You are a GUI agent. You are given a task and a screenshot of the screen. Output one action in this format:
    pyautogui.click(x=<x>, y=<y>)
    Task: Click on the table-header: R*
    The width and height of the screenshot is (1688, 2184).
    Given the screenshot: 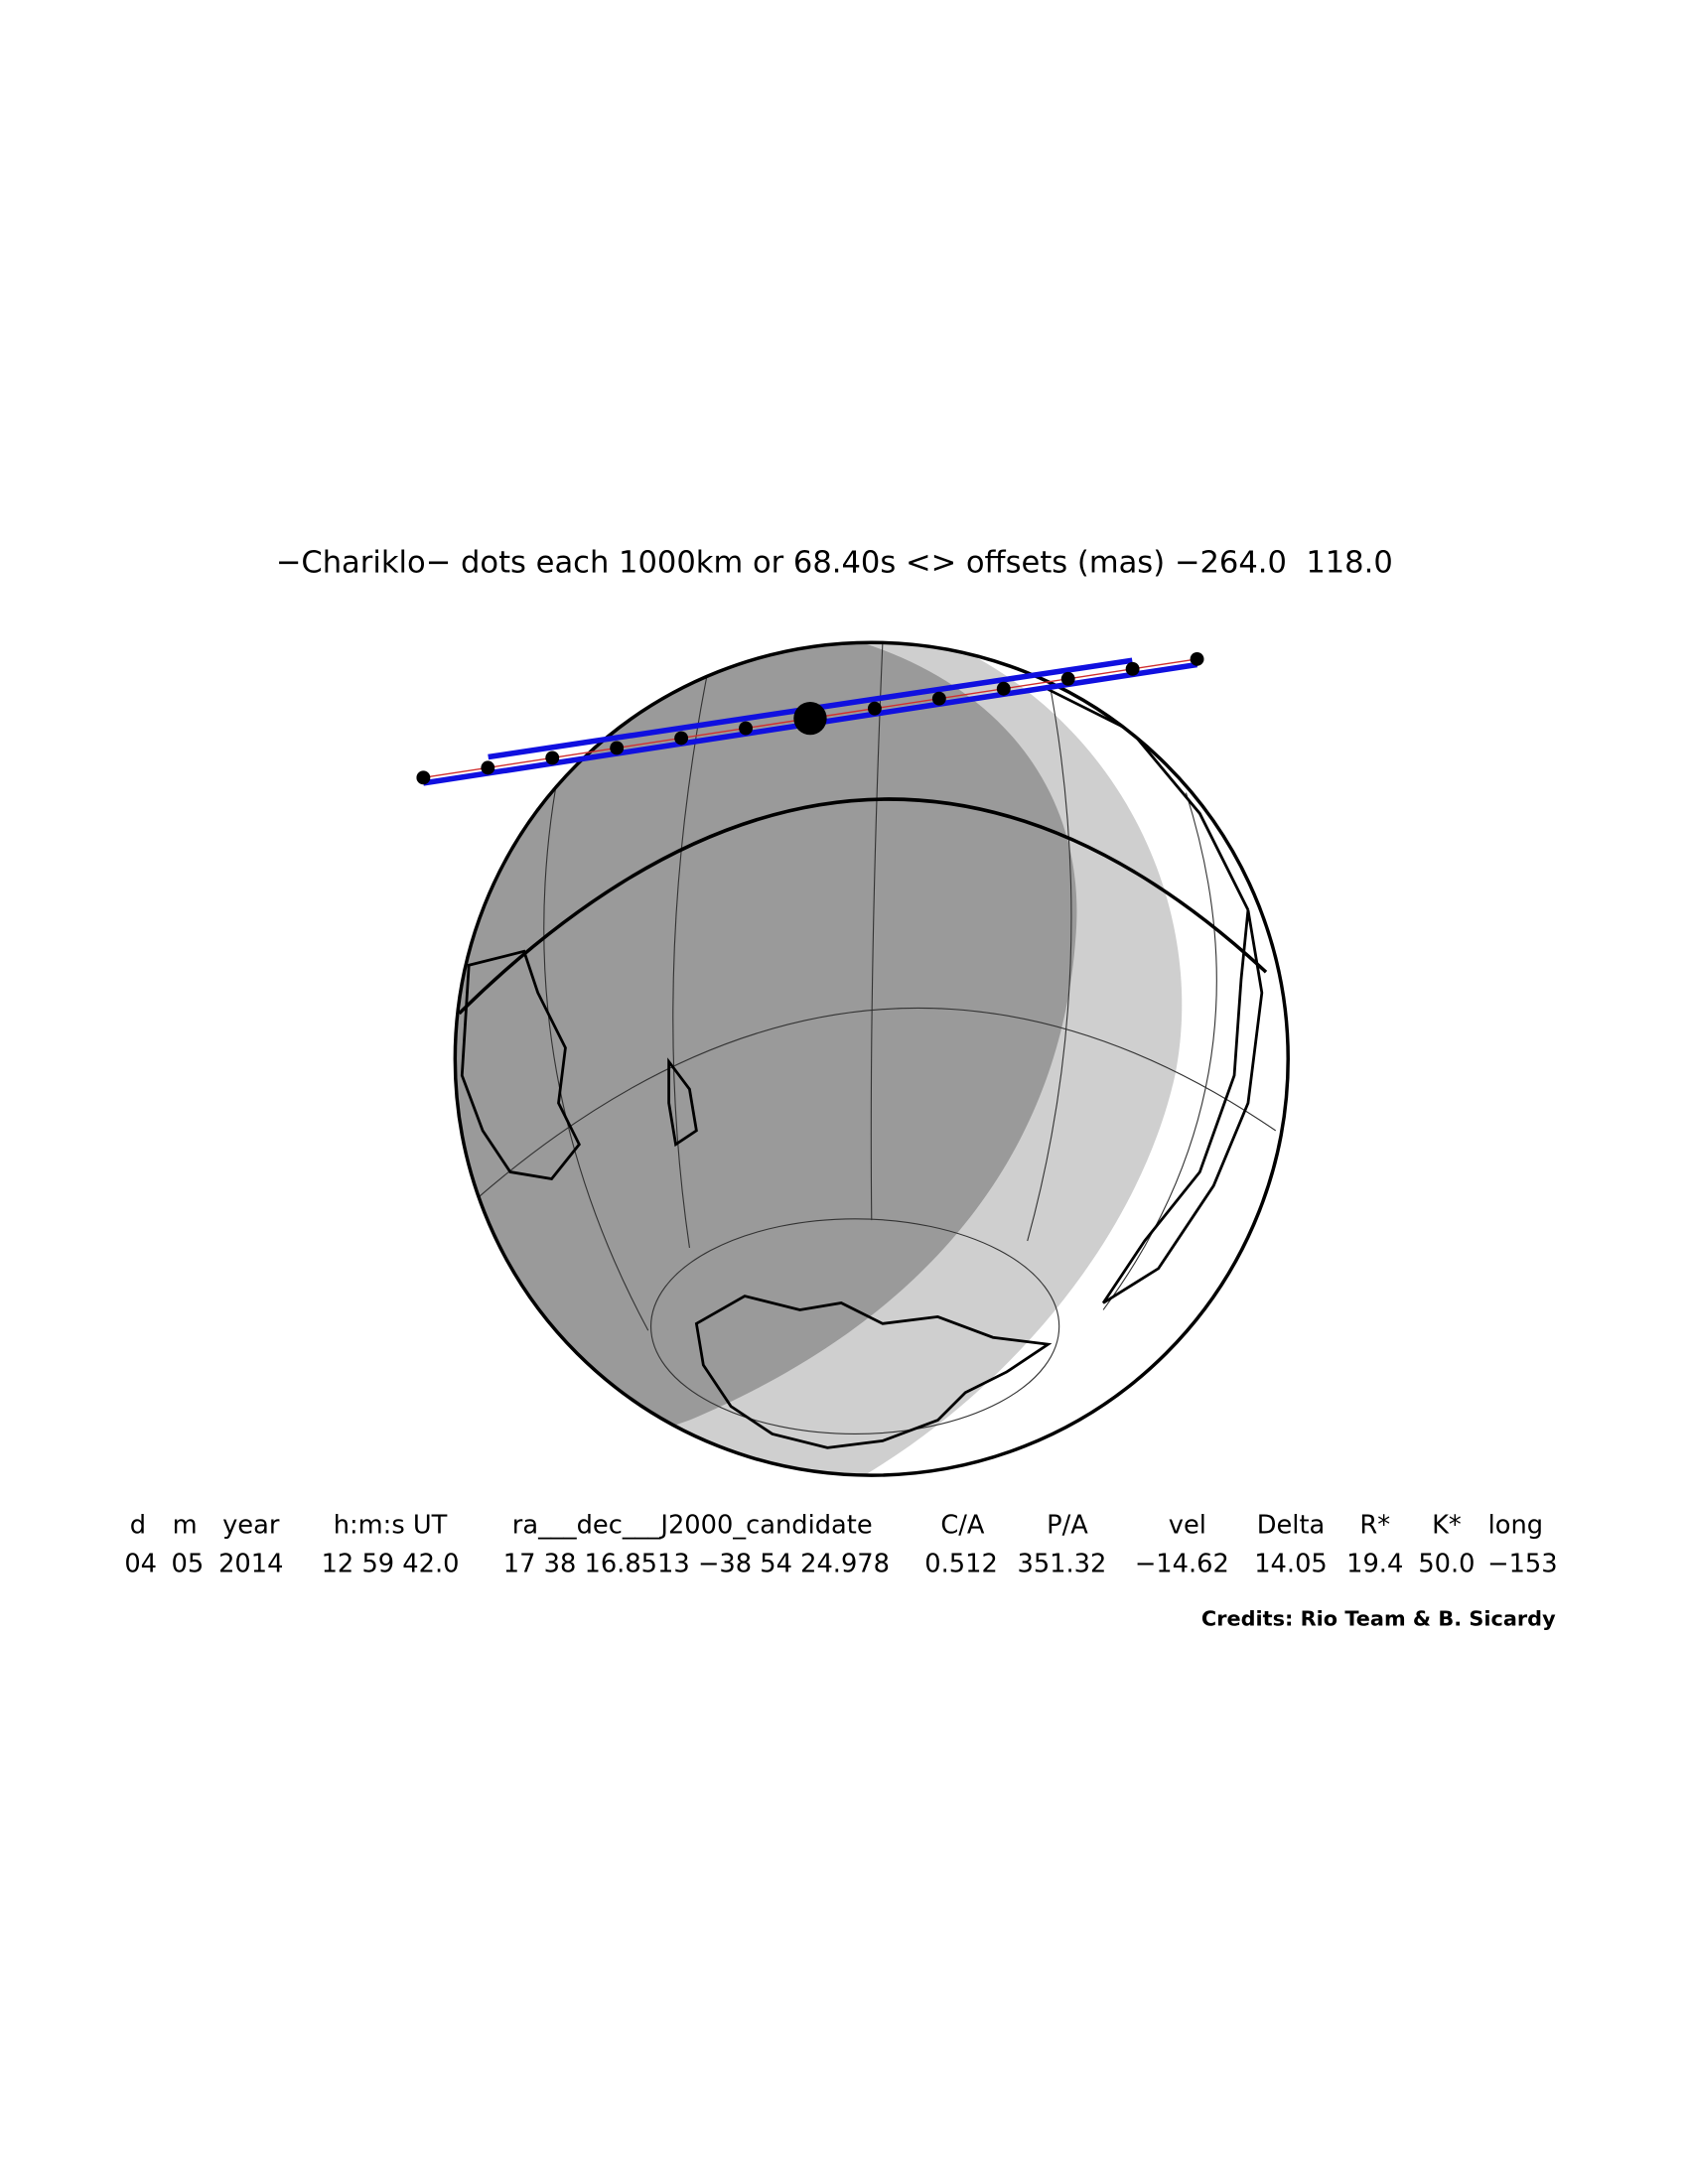 What is the action you would take?
    pyautogui.click(x=1374, y=1525)
    